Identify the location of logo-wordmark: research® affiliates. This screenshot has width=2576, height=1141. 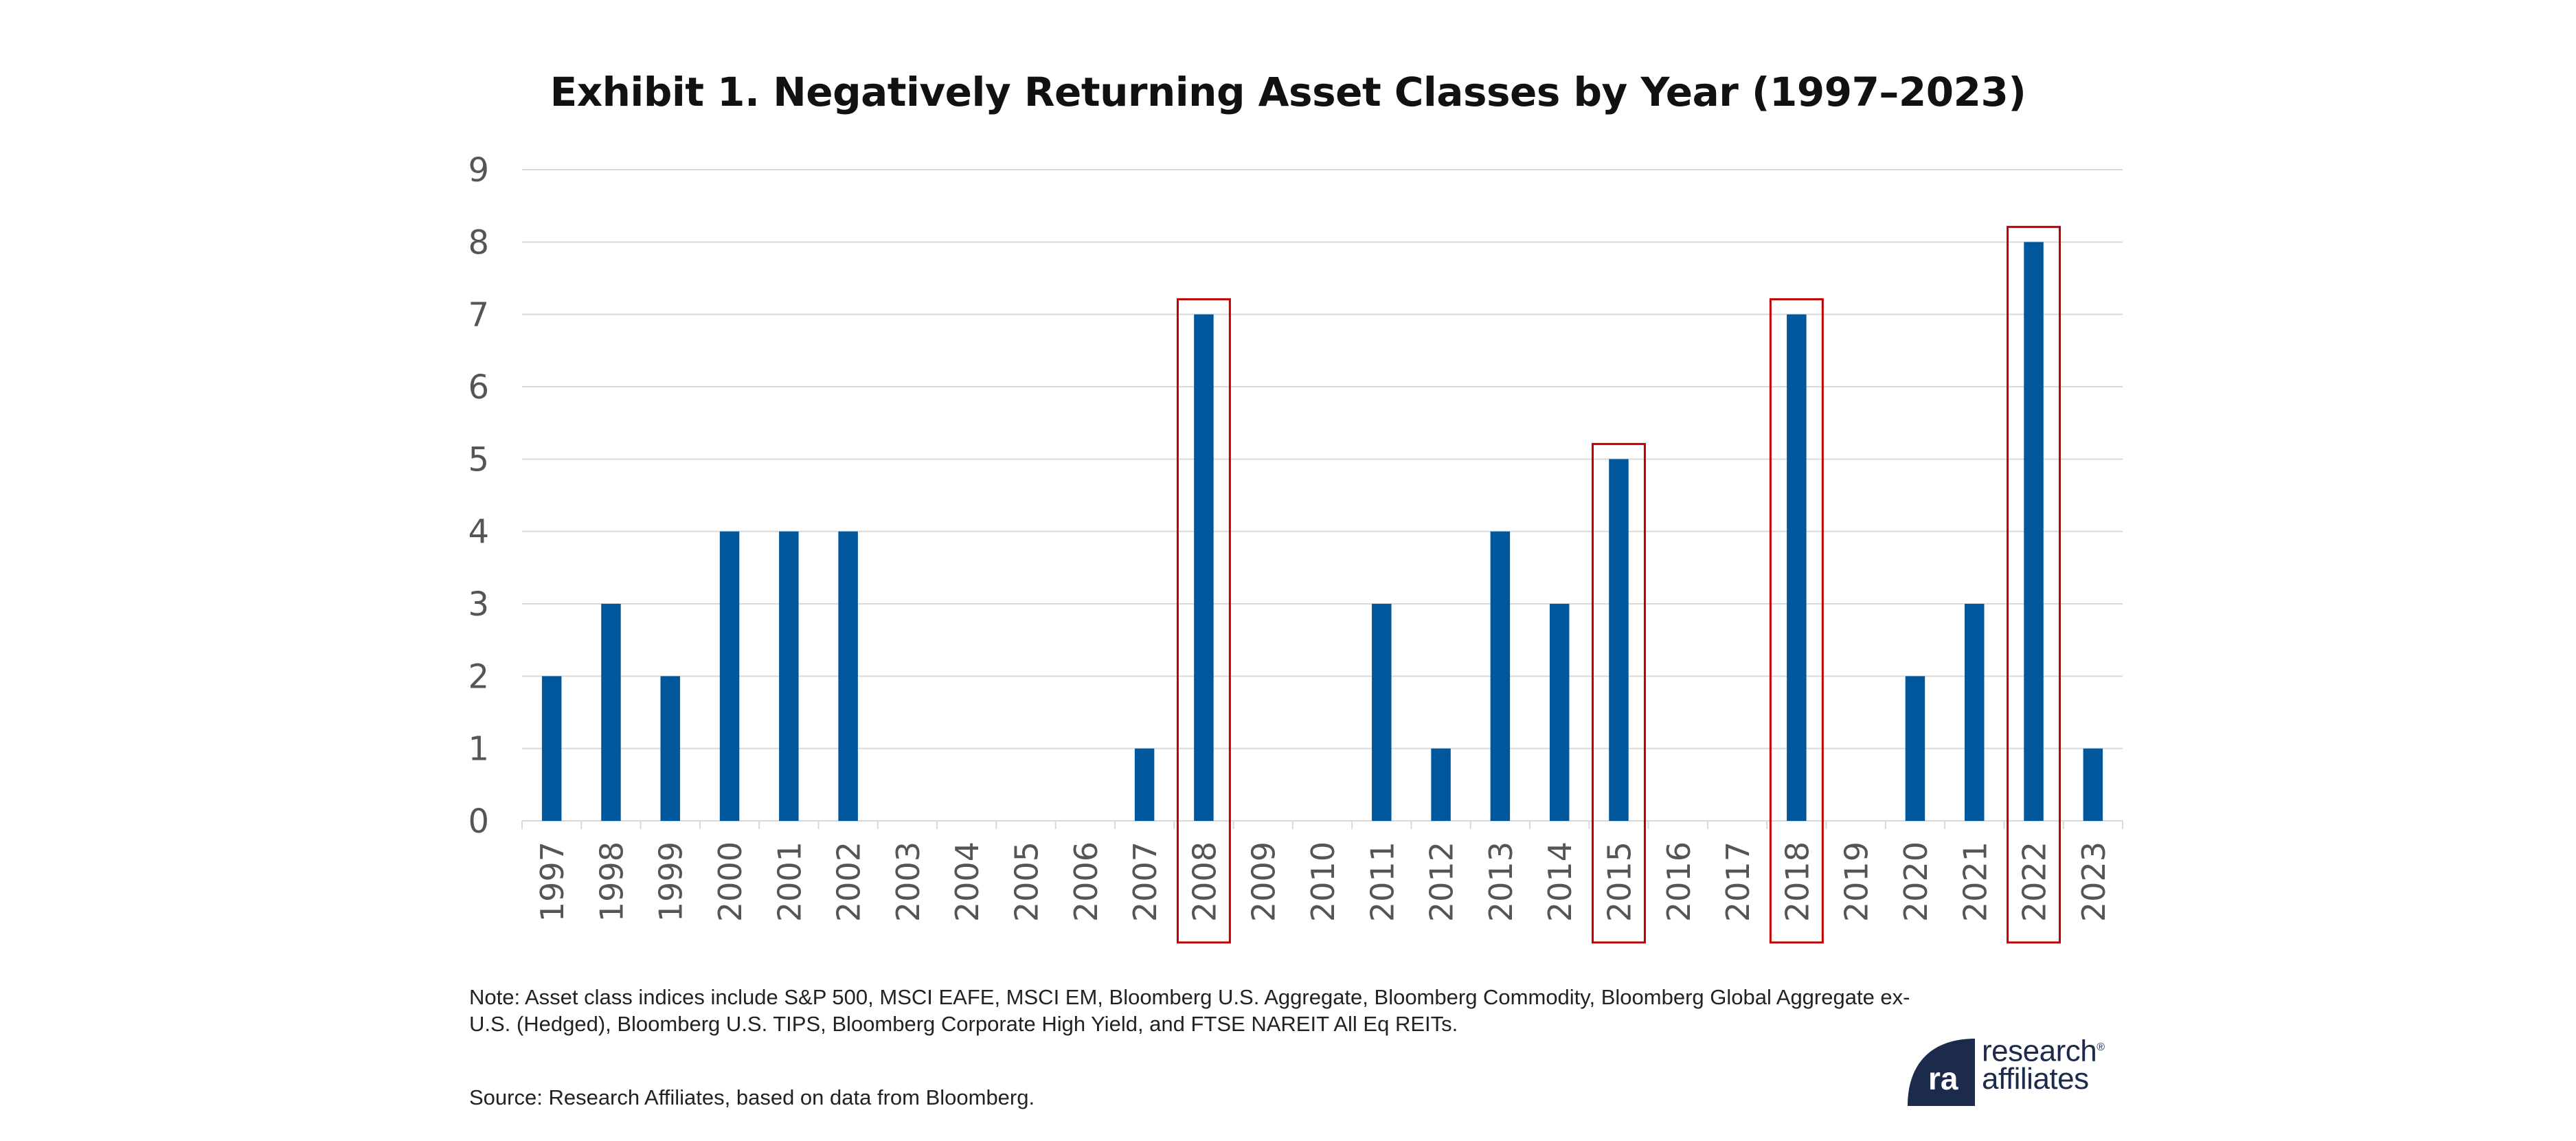
(2043, 1065).